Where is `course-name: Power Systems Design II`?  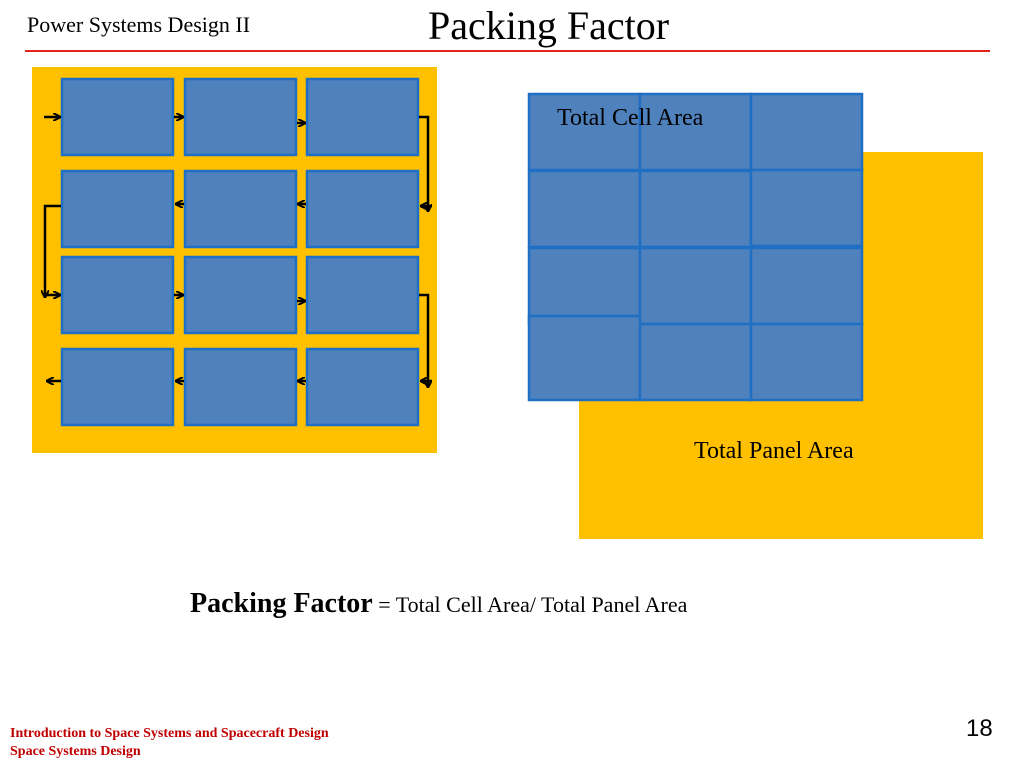
course-name: Power Systems Design II is located at coordinates (139, 24).